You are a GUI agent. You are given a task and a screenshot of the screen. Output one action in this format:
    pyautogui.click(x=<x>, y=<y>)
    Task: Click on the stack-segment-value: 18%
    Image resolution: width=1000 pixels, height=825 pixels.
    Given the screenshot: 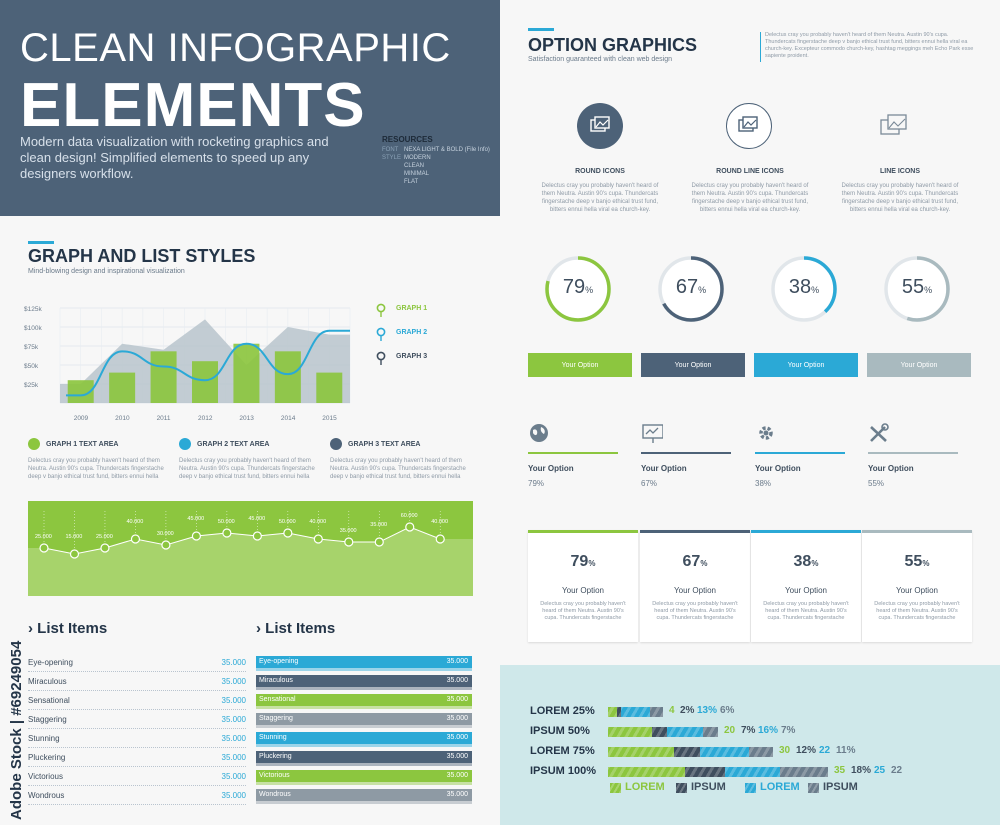 What is the action you would take?
    pyautogui.click(x=861, y=770)
    